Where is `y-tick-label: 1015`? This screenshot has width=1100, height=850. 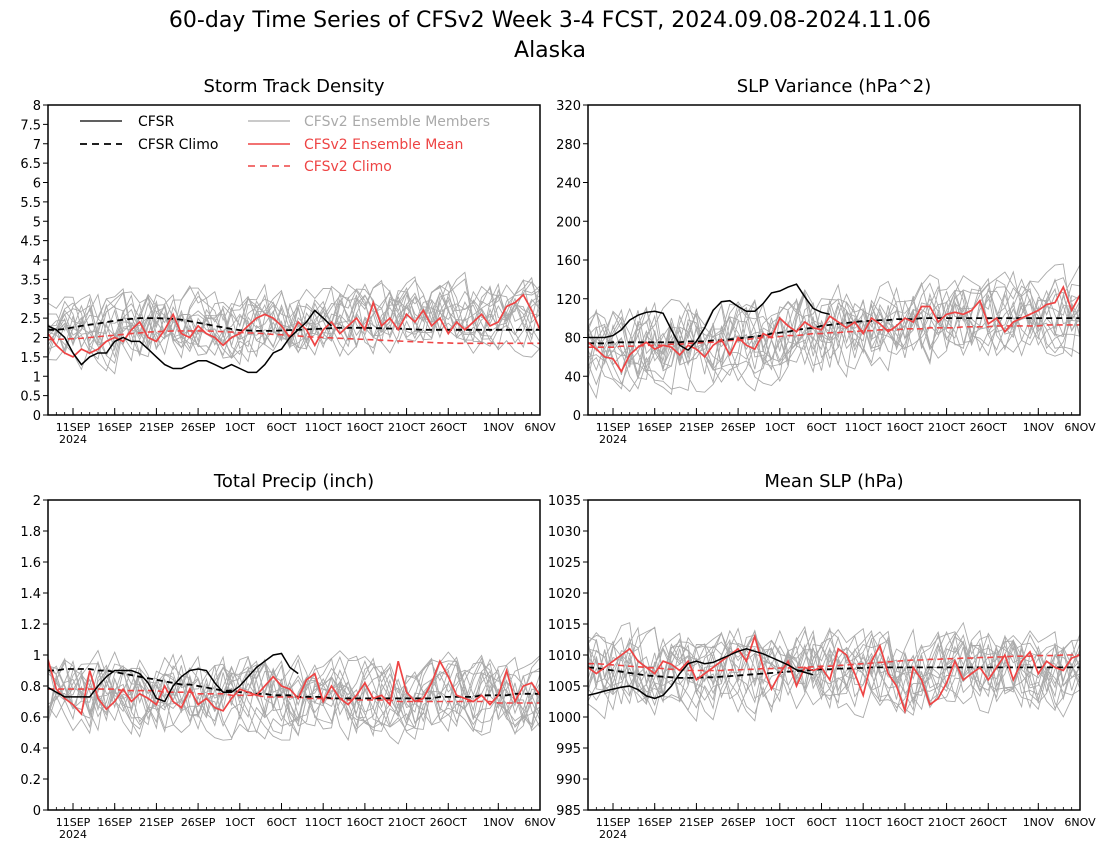 y-tick-label: 1015 is located at coordinates (564, 625).